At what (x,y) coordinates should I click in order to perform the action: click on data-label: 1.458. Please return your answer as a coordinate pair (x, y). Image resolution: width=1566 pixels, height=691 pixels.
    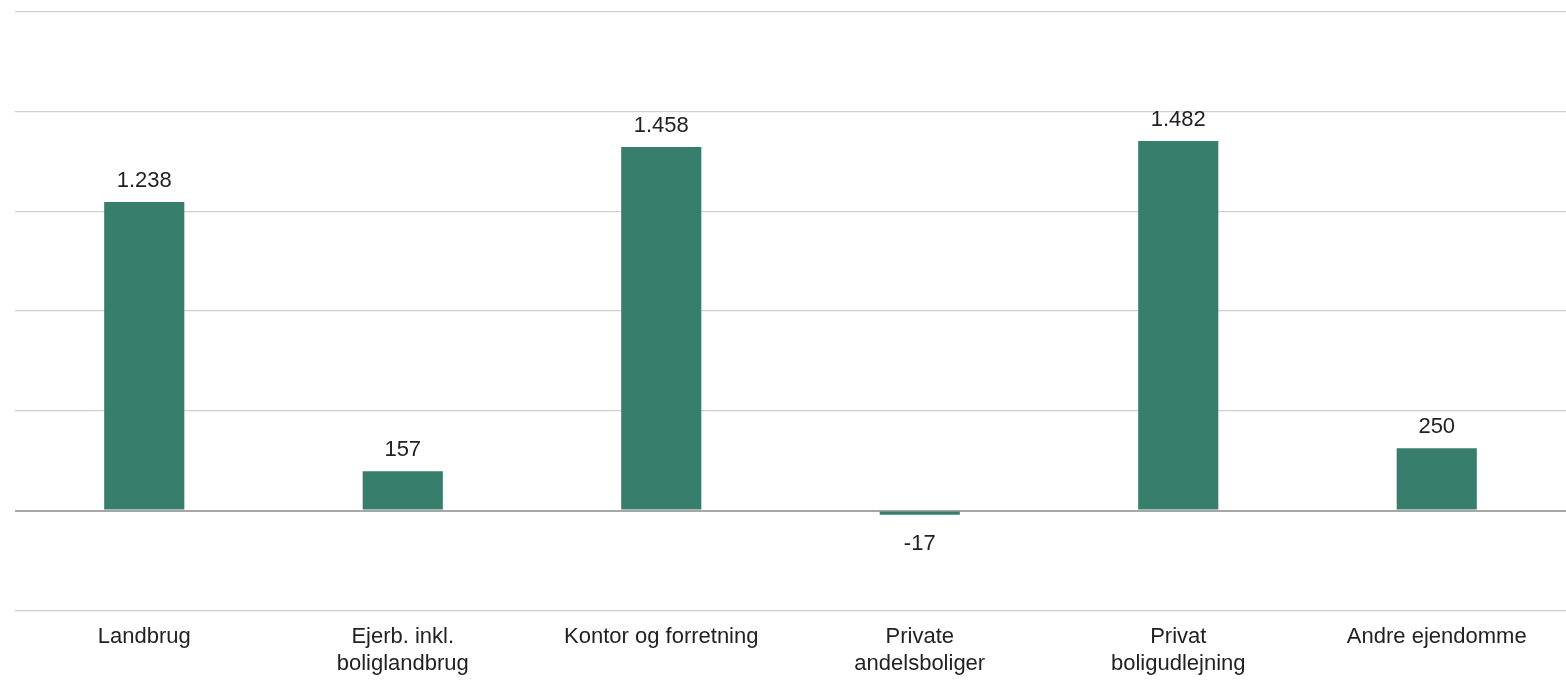
    Looking at the image, I should click on (661, 125).